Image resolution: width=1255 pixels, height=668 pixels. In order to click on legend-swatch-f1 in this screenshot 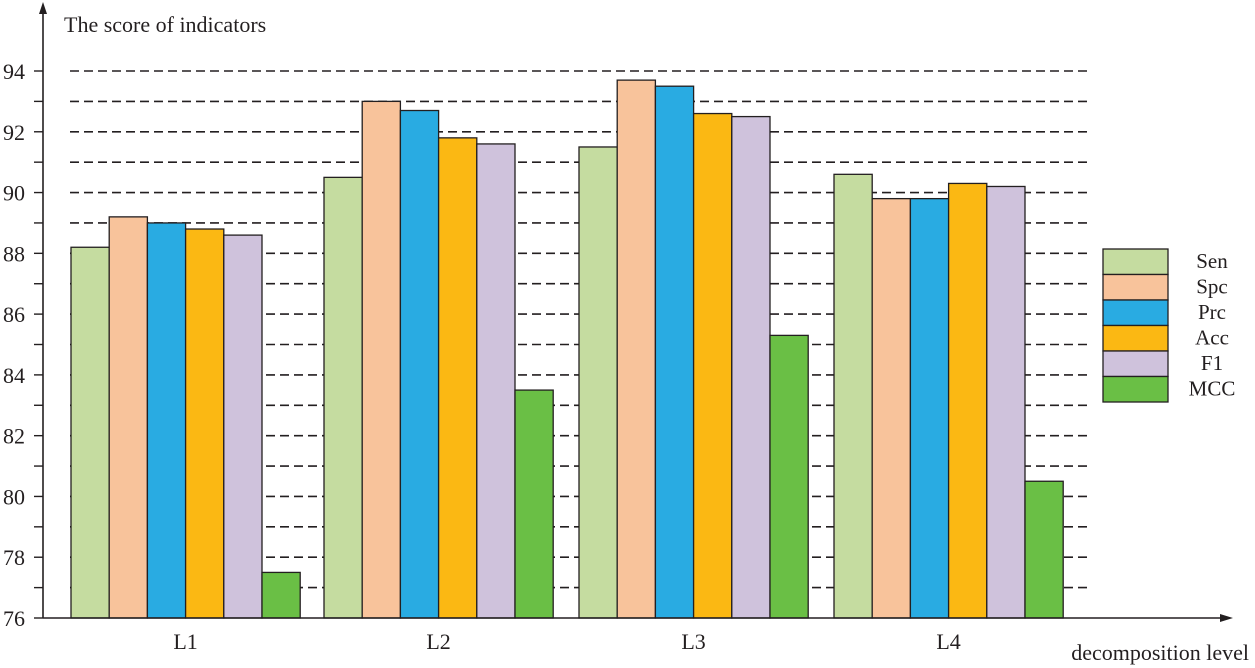, I will do `click(1135, 364)`.